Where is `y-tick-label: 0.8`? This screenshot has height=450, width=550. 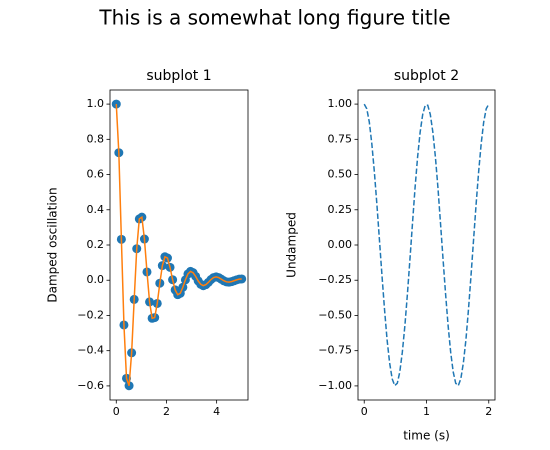 y-tick-label: 0.8 is located at coordinates (96, 138).